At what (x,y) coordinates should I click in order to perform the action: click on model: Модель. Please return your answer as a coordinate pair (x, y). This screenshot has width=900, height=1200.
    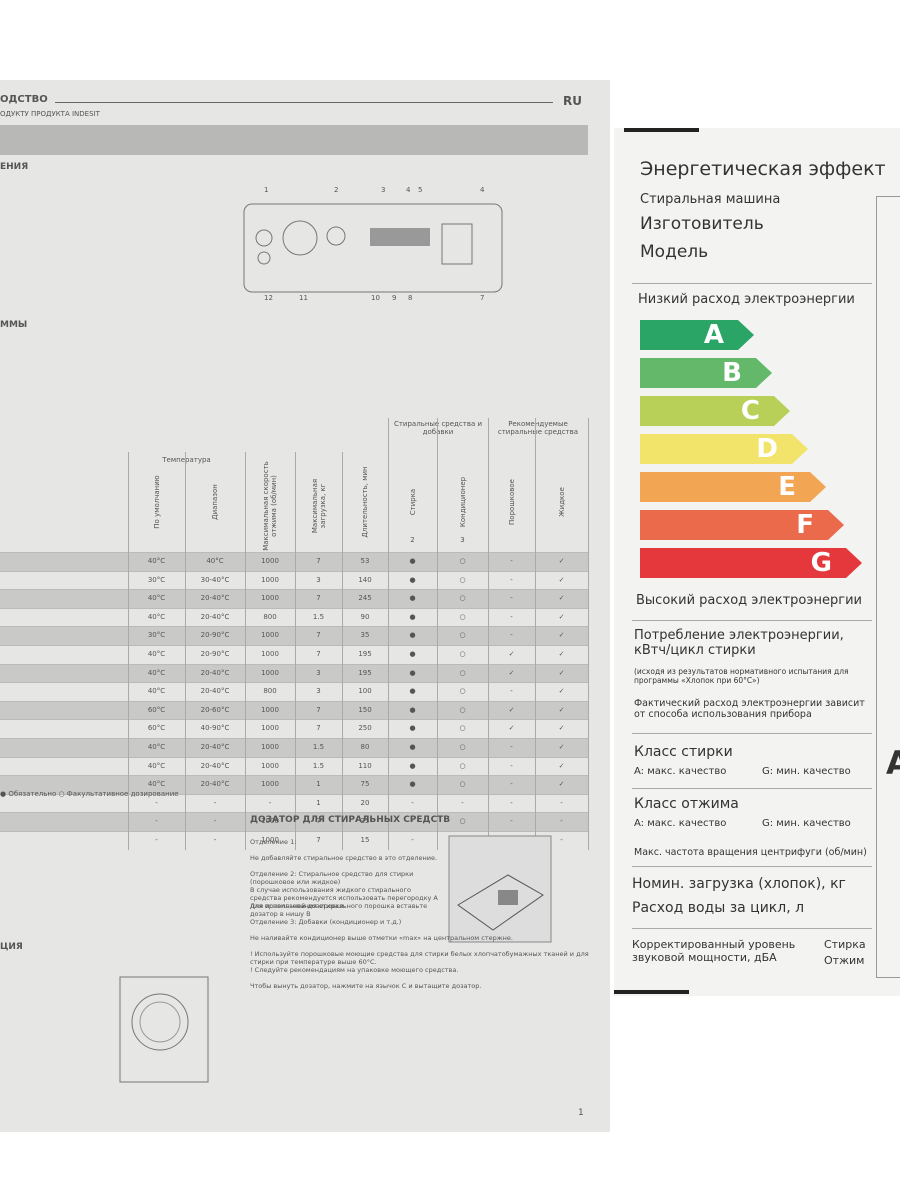
    Looking at the image, I should click on (674, 252).